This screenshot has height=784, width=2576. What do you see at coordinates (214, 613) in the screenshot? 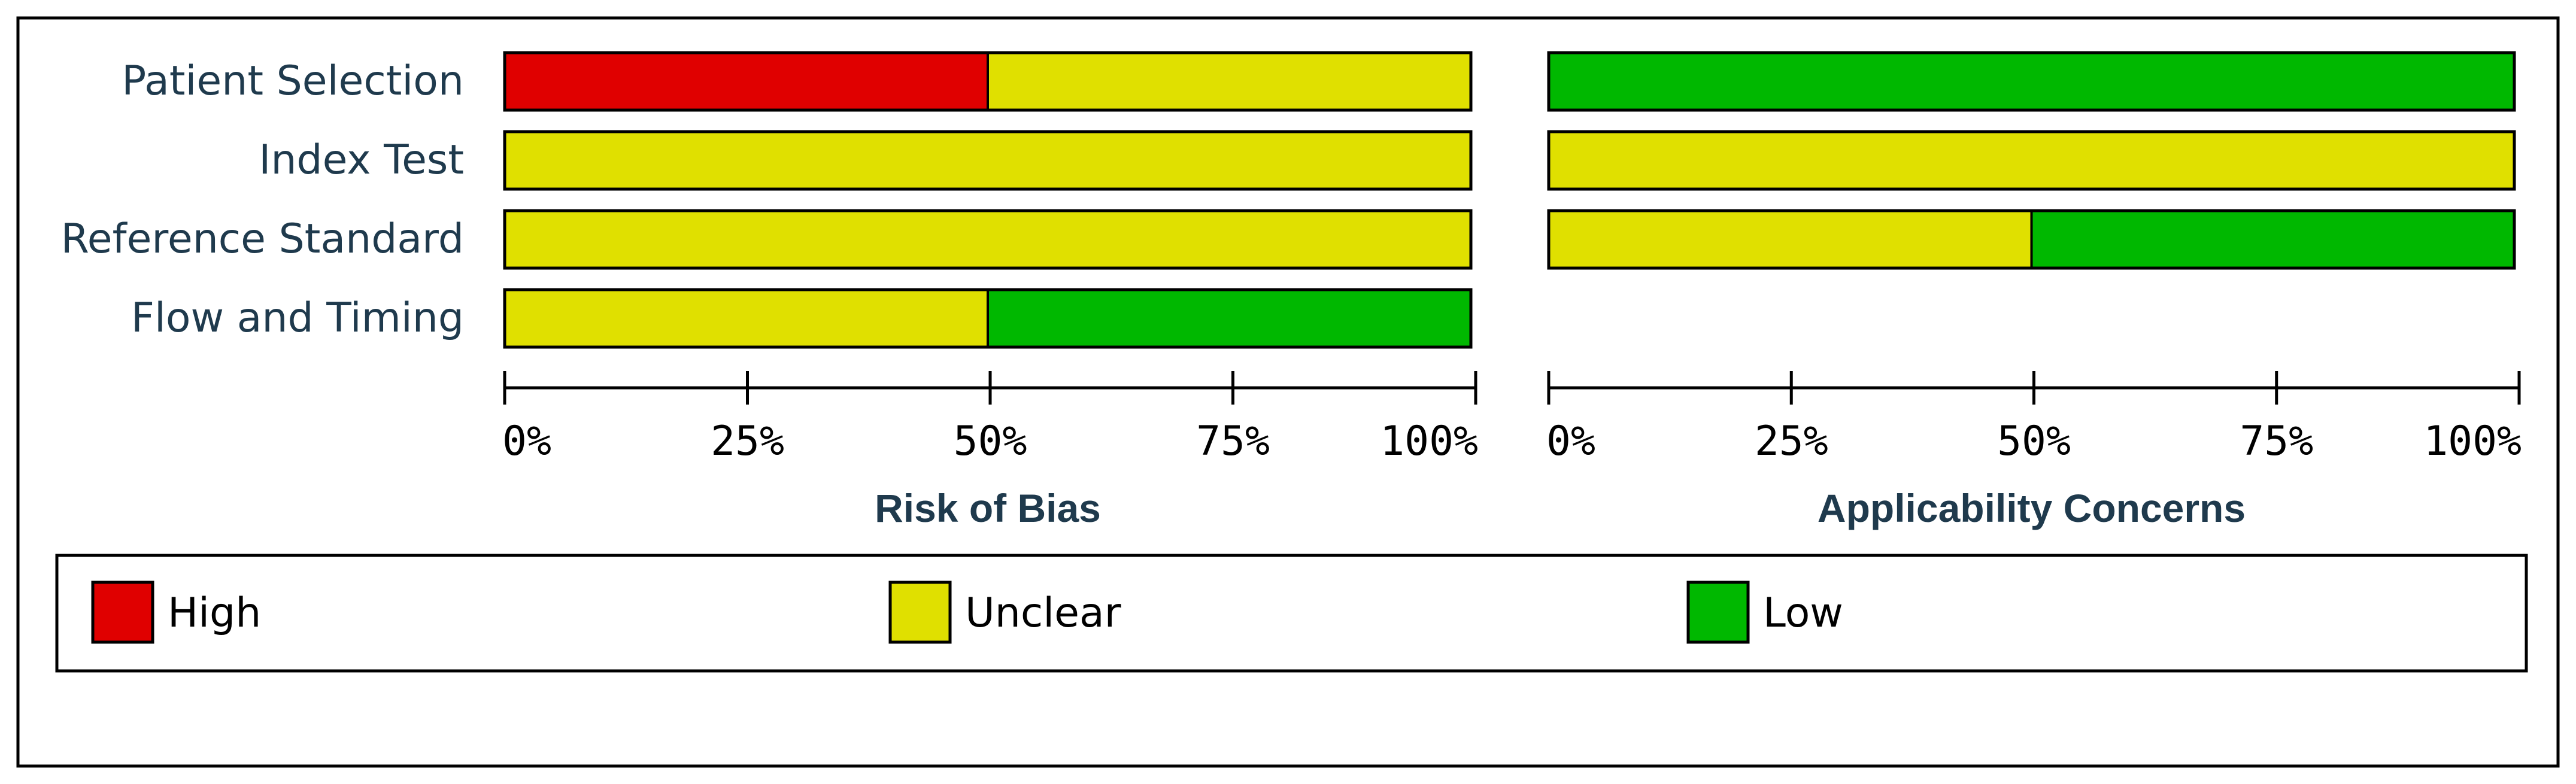
I see `legend-label-high: High` at bounding box center [214, 613].